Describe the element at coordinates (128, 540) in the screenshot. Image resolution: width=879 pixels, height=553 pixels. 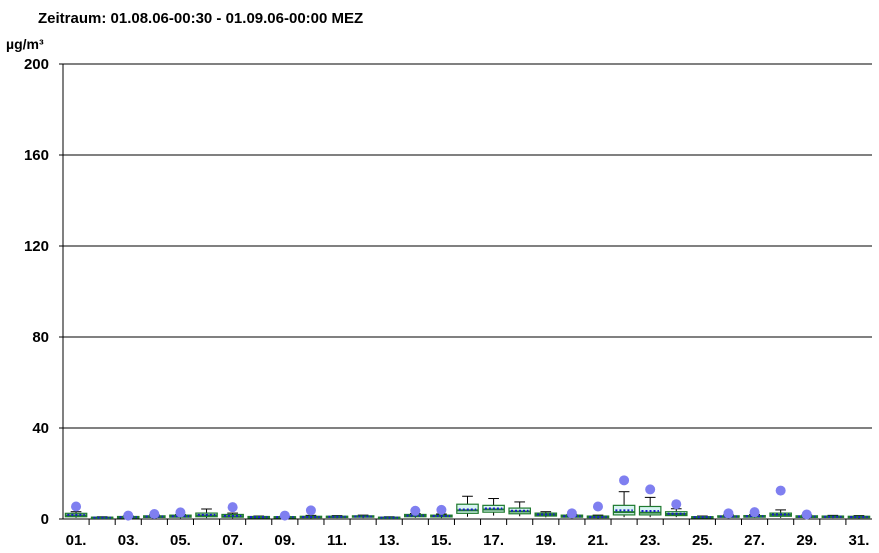
I see `x-tick-label: 03.` at that location.